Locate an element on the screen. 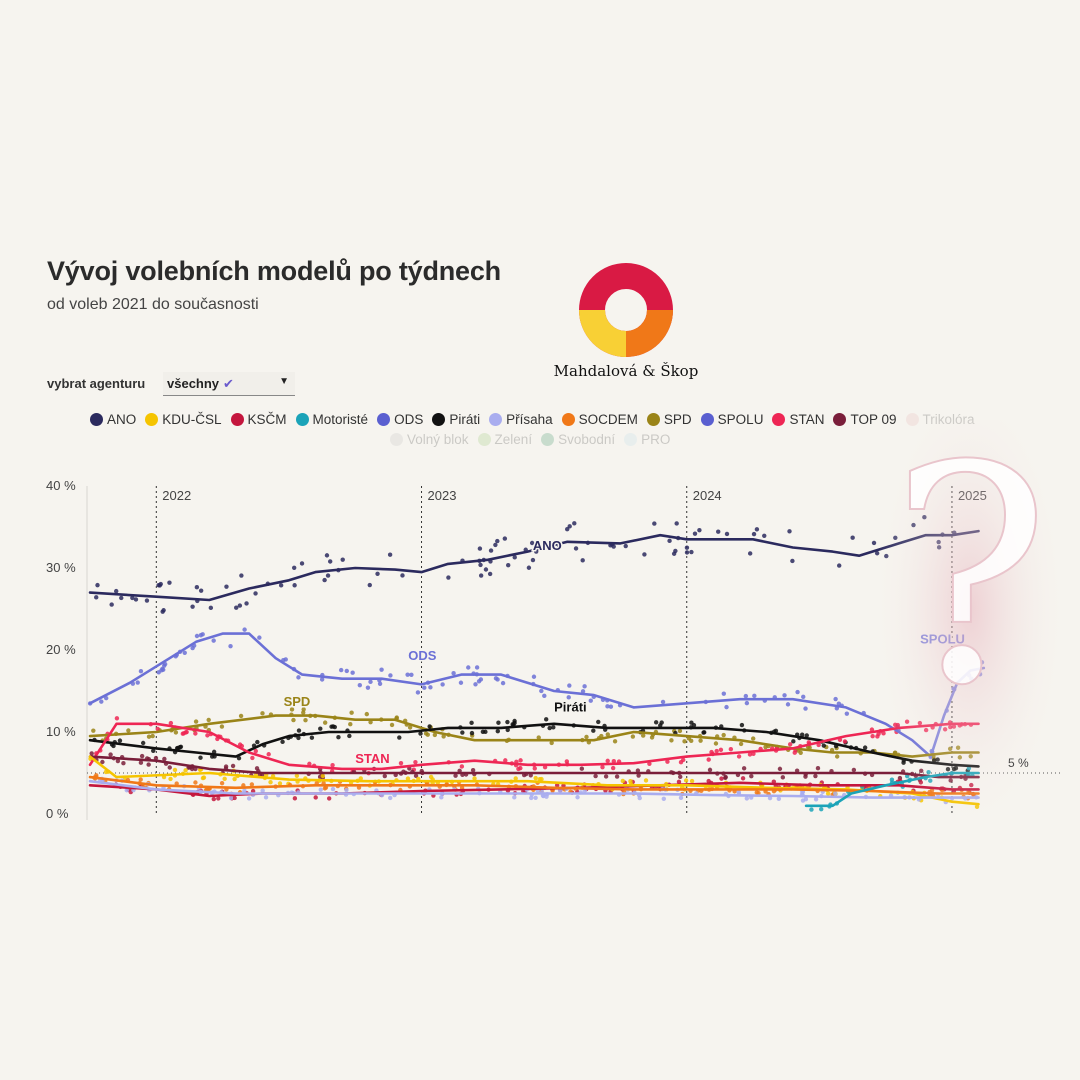 The image size is (1080, 1080). legend-item-p-saha: Přísaha is located at coordinates (521, 419).